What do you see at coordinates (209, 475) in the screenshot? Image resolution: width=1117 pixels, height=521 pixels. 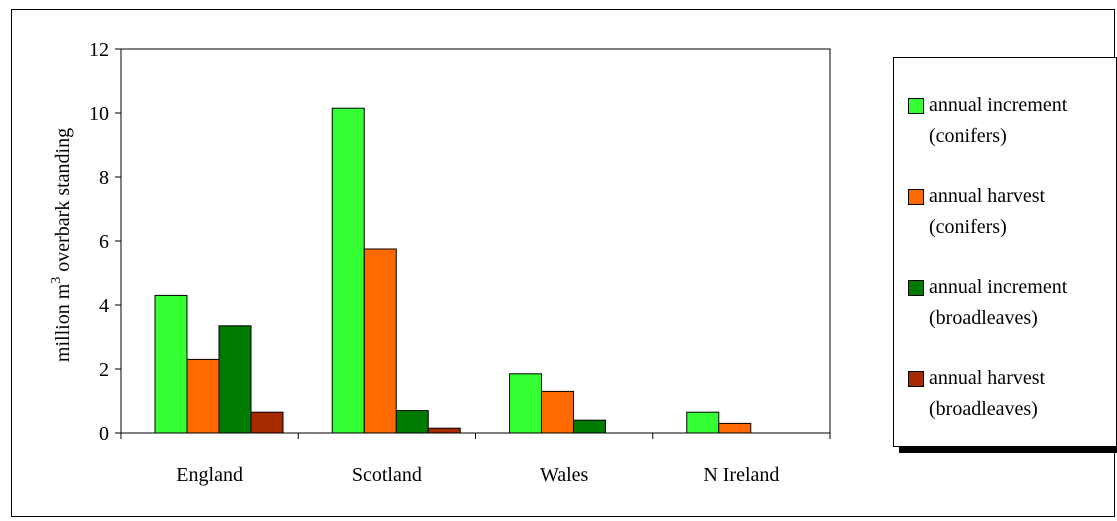 I see `x-tick-label: England` at bounding box center [209, 475].